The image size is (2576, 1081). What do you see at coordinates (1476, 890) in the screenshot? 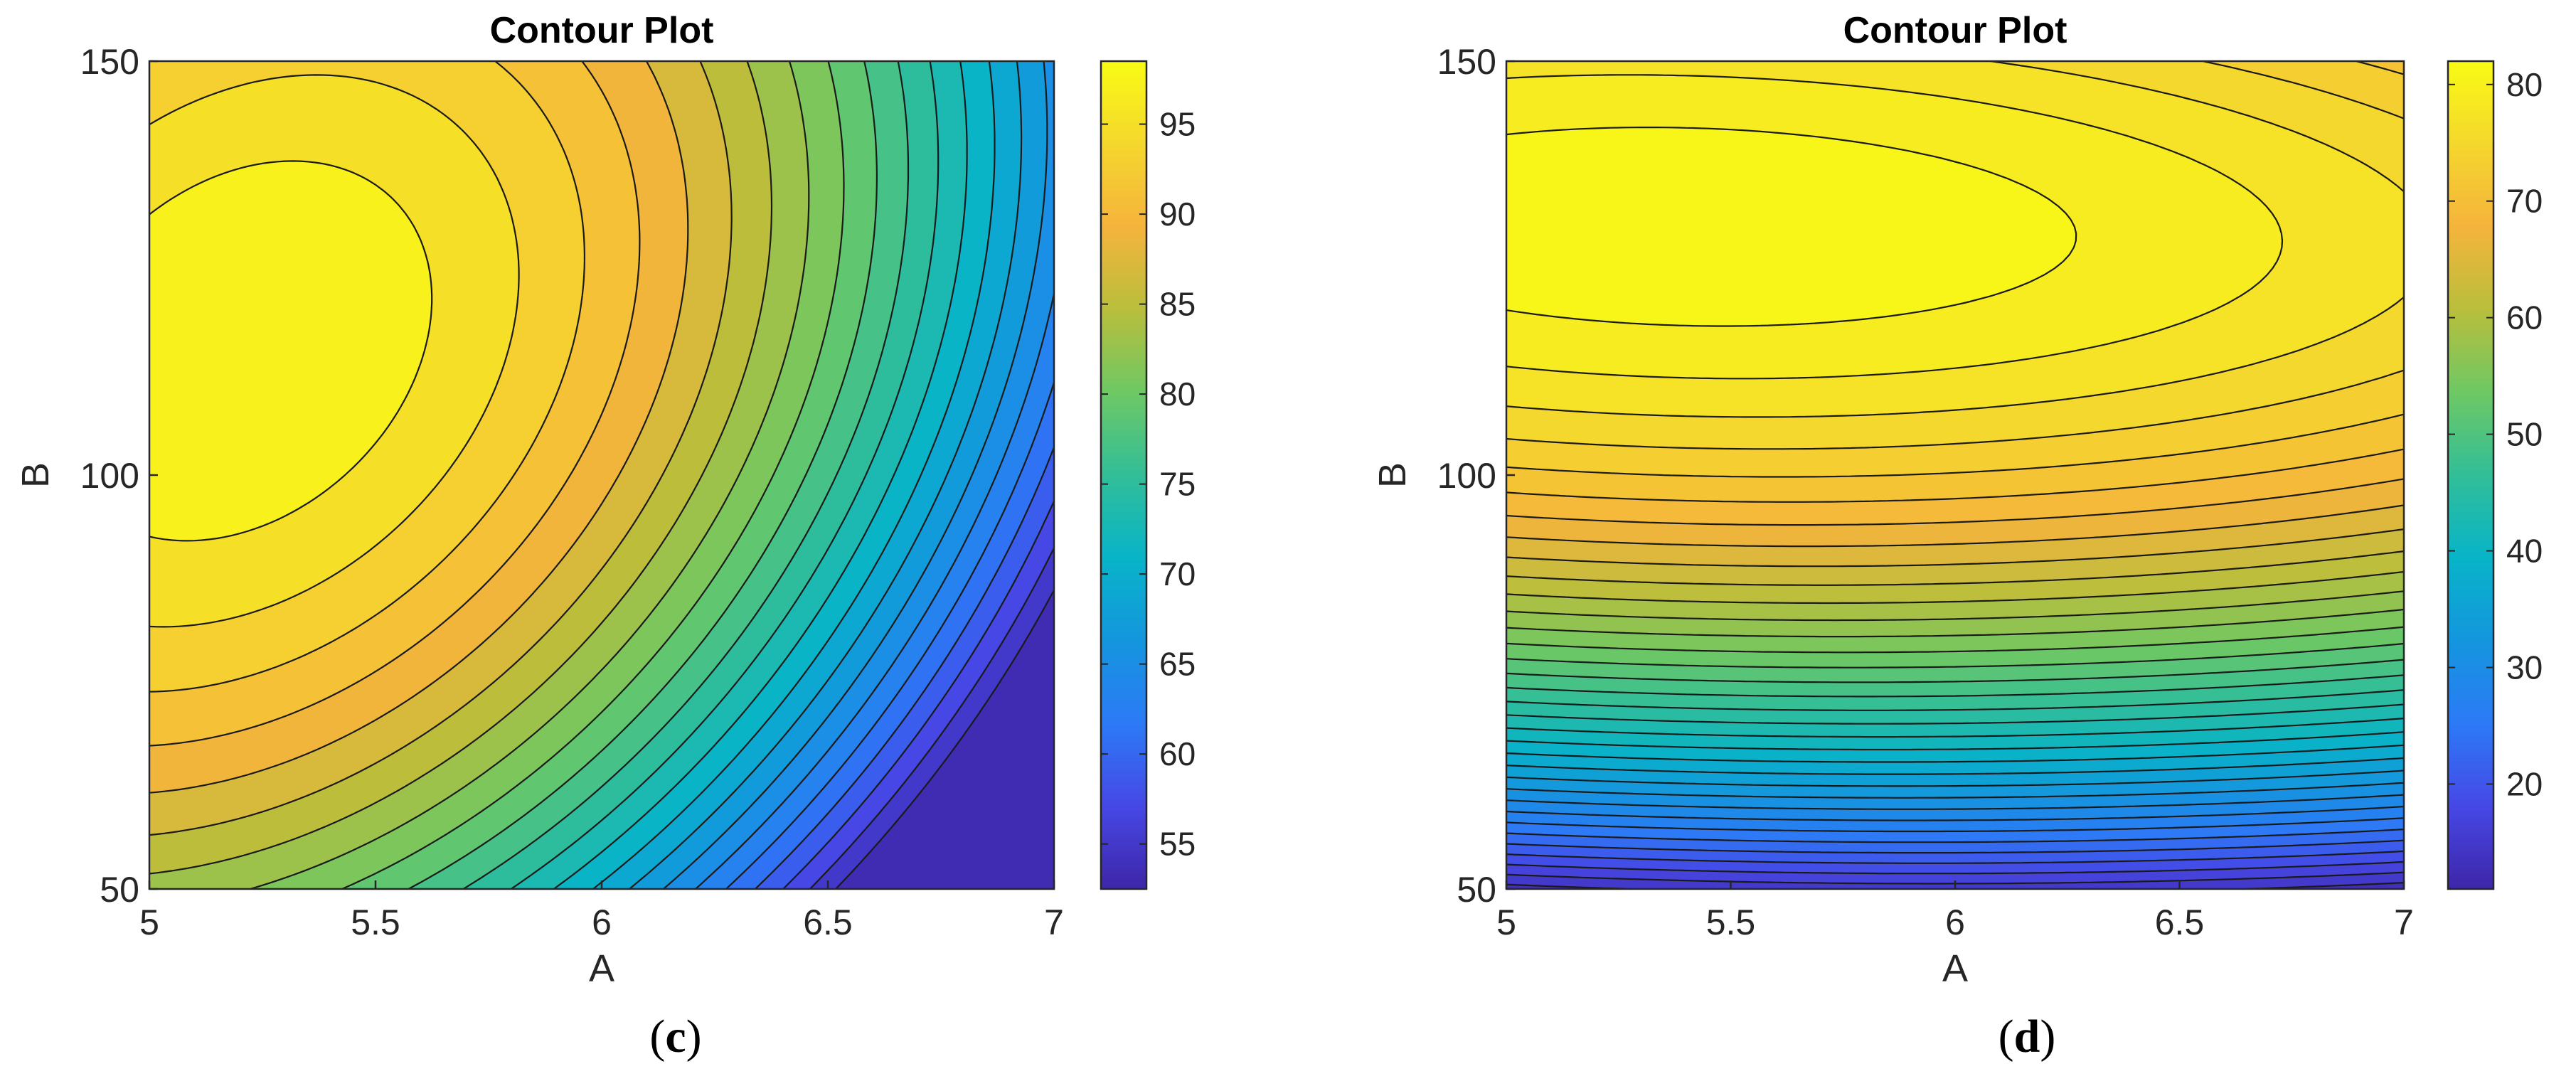
I see `y-tick-label-1-0: 50` at bounding box center [1476, 890].